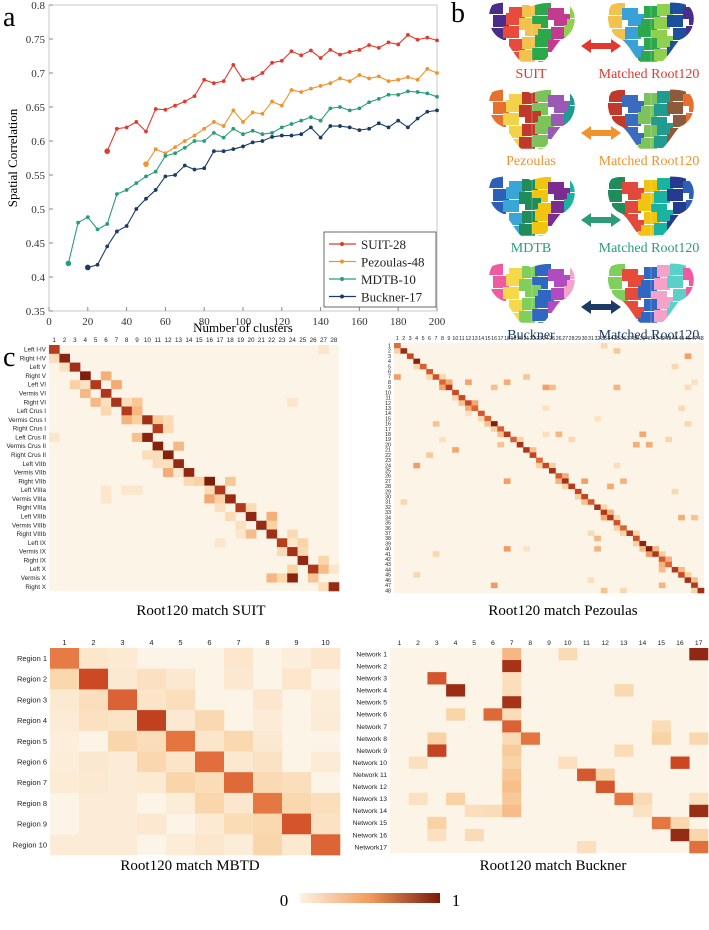 This screenshot has width=709, height=930. Describe the element at coordinates (370, 775) in the screenshot. I see `heatmap-row-label: Network 11` at that location.